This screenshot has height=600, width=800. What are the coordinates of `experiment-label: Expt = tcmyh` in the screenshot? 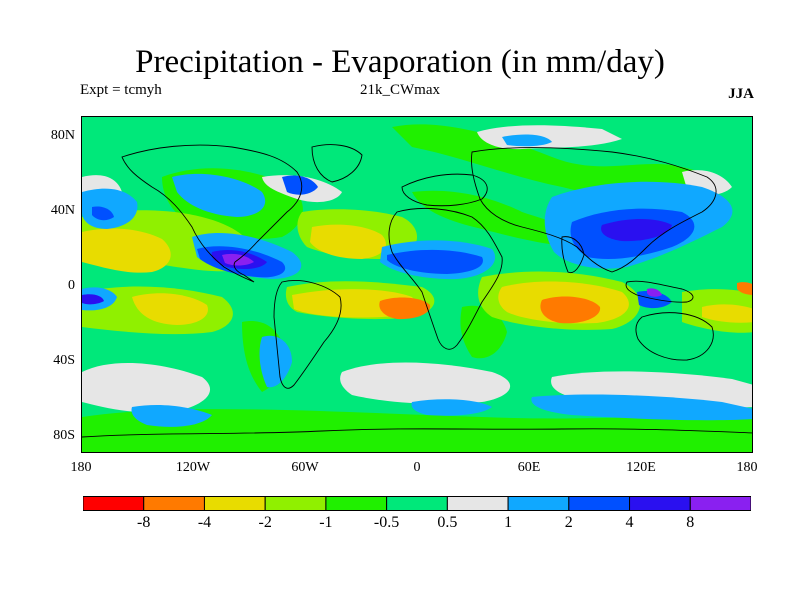 It's located at (121, 90).